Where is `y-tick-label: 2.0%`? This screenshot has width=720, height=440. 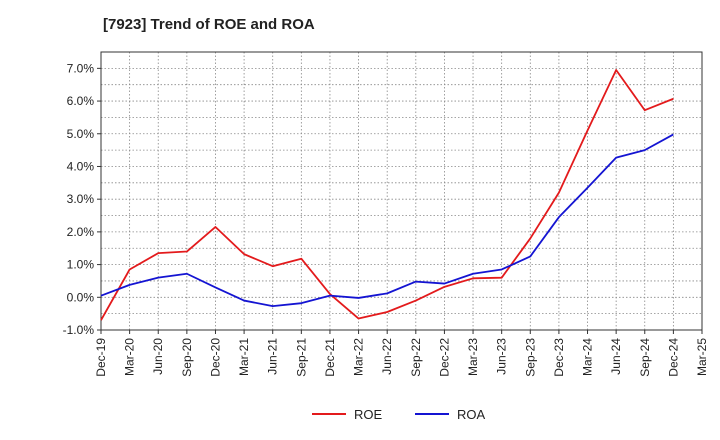 y-tick-label: 2.0% is located at coordinates (81, 232).